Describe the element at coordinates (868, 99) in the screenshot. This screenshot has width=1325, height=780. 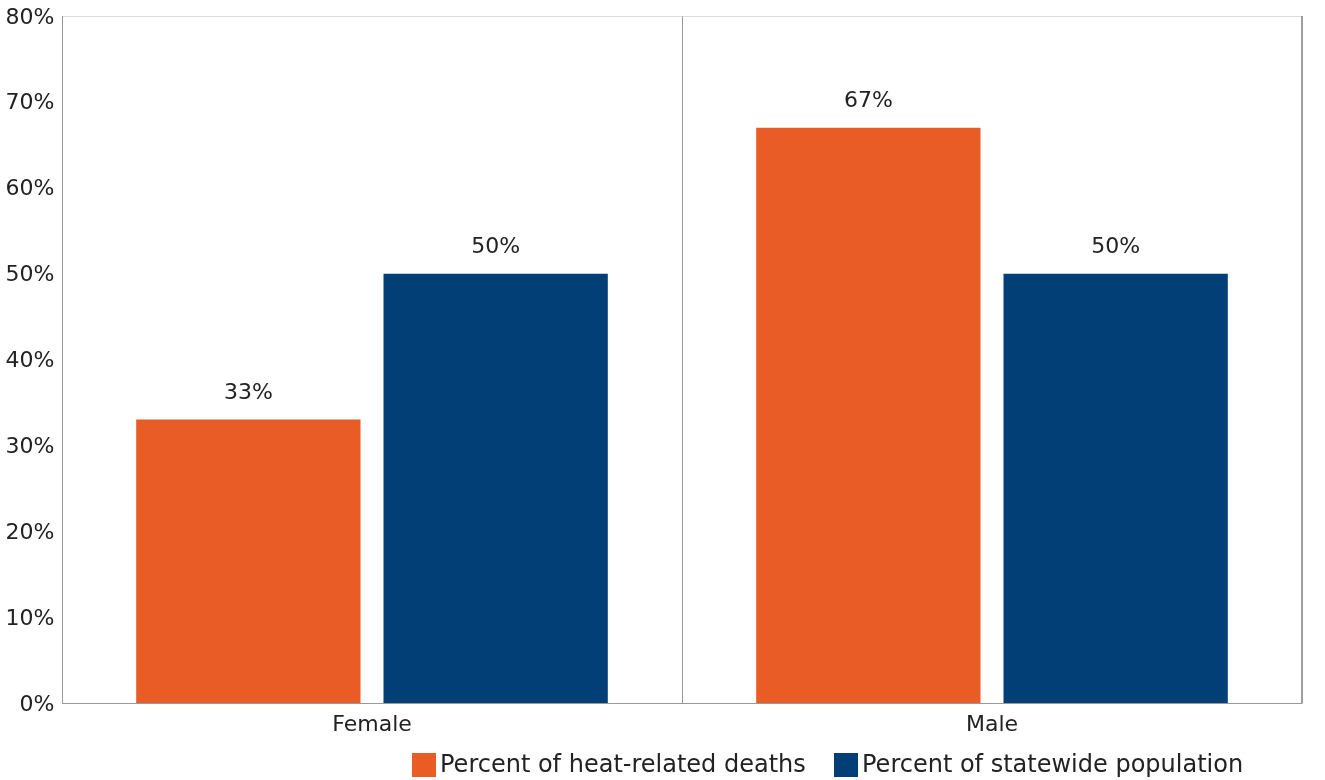
I see `data-label: 67%` at that location.